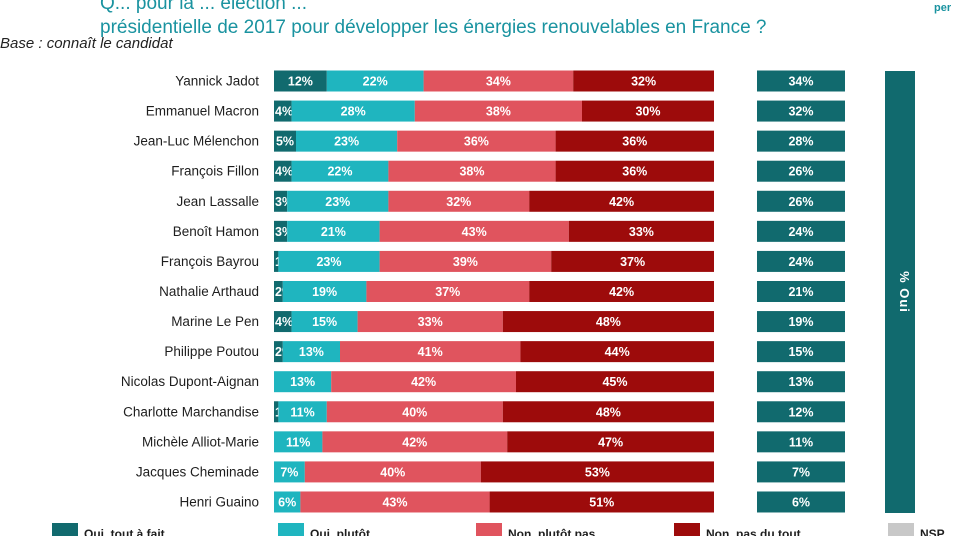 Image resolution: width=953 pixels, height=536 pixels. What do you see at coordinates (430, 352) in the screenshot?
I see `bar-value-label: 41%` at bounding box center [430, 352].